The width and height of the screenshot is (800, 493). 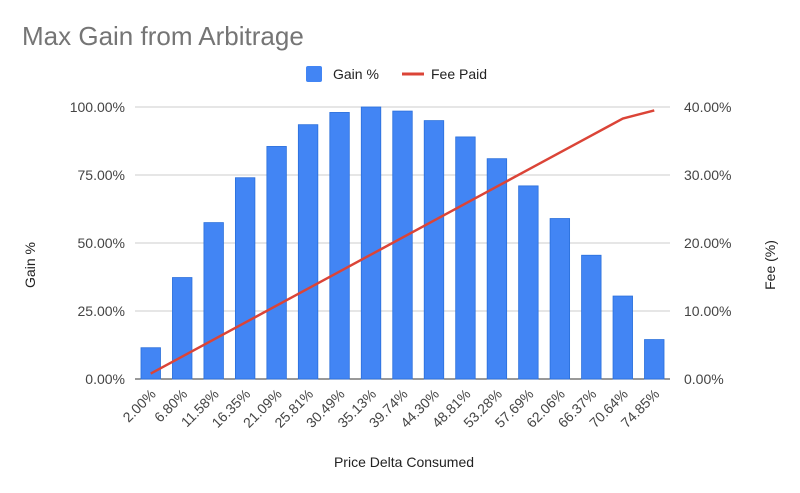 I want to click on legend-label-fee: Fee Paid, so click(x=459, y=74).